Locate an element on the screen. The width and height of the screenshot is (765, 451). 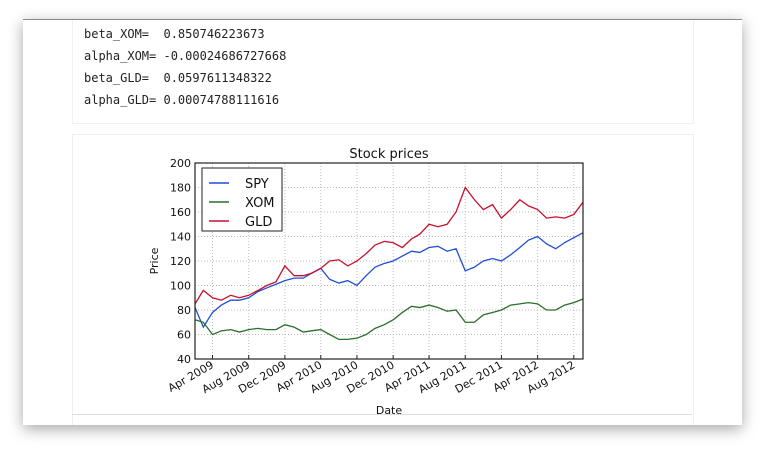
y-tick-label: 140 is located at coordinates (180, 237).